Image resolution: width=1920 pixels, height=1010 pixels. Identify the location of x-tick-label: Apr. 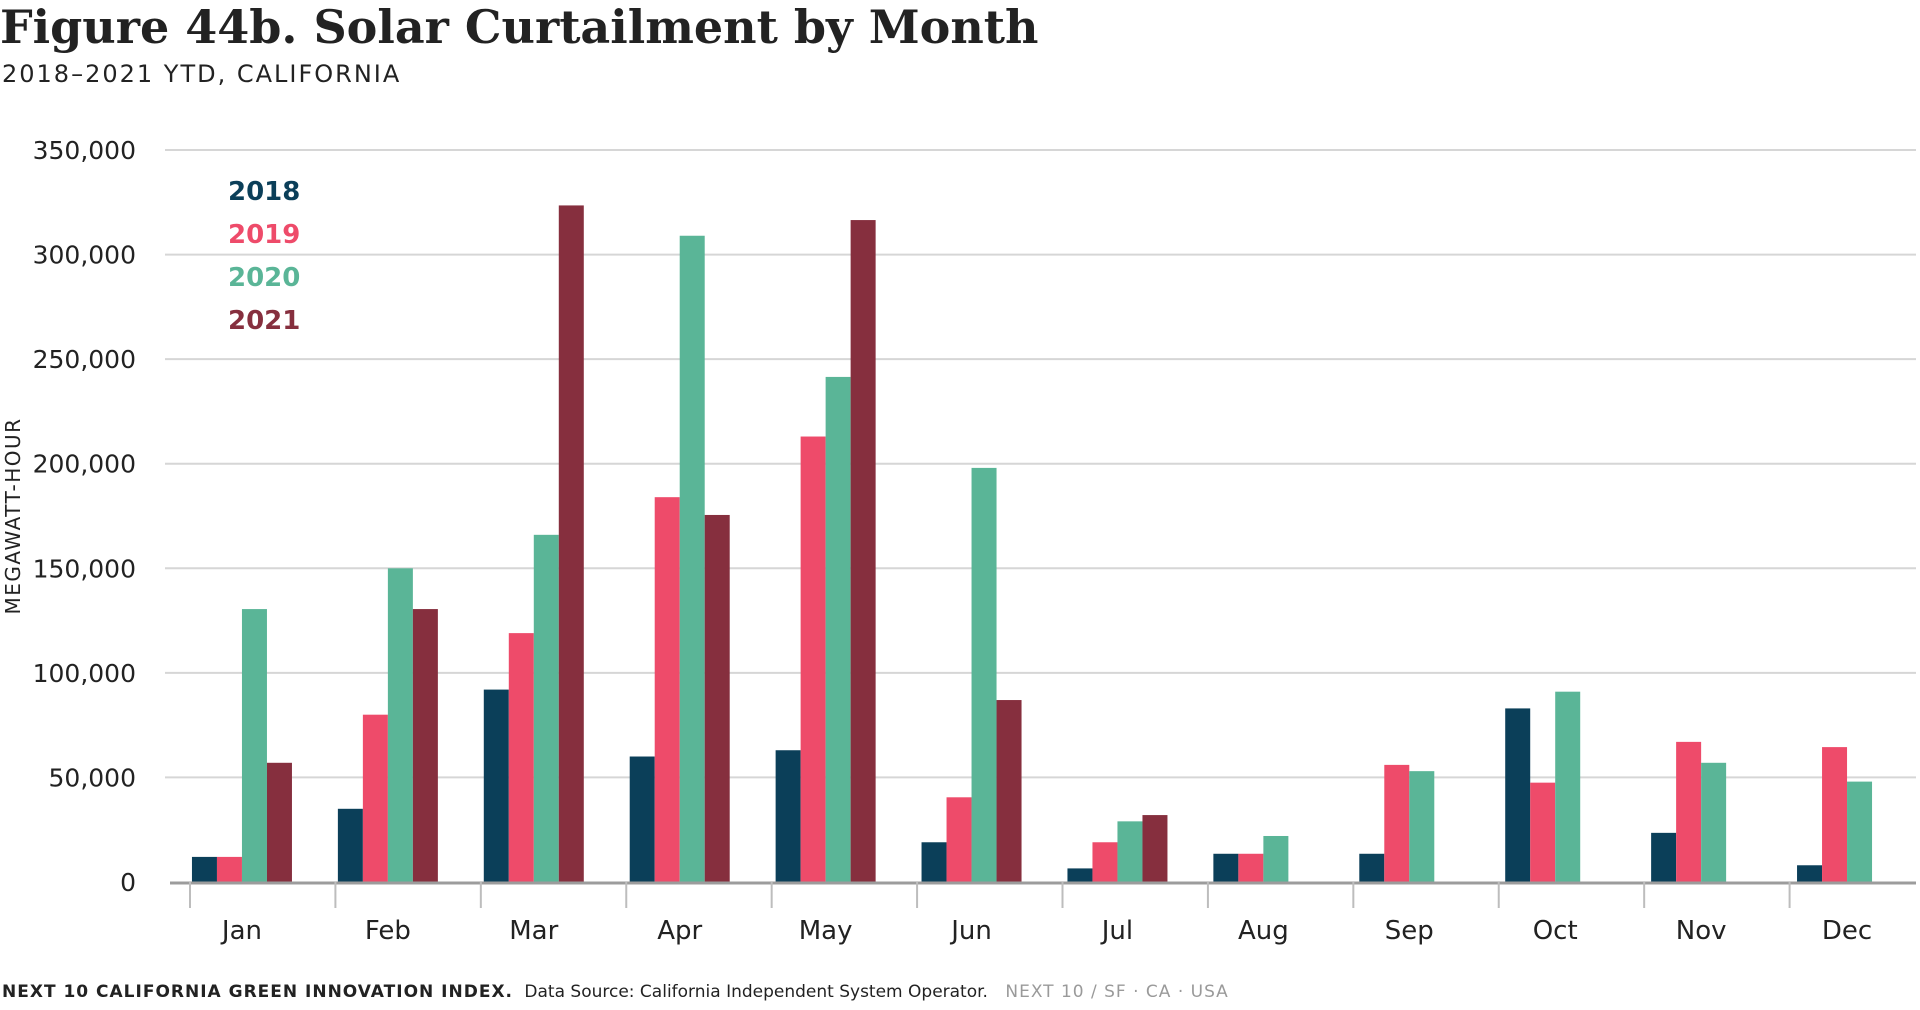
(679, 931).